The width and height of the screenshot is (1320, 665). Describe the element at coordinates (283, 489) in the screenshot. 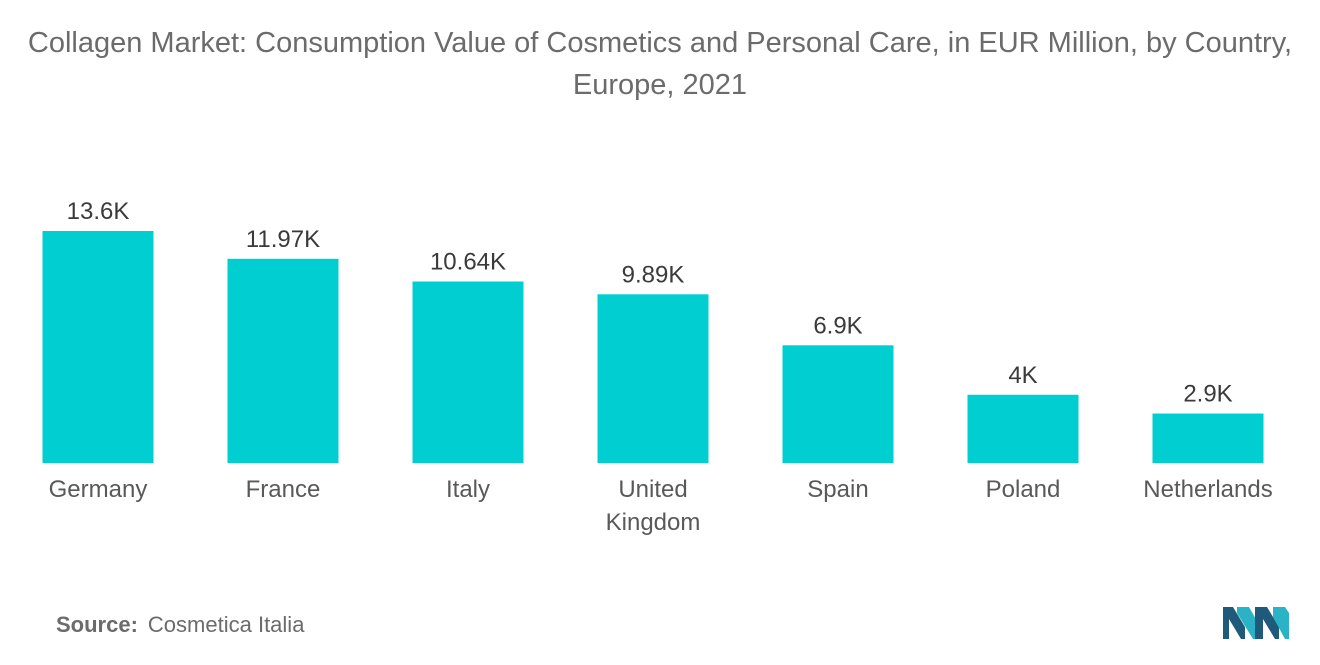

I see `category-label: France` at that location.